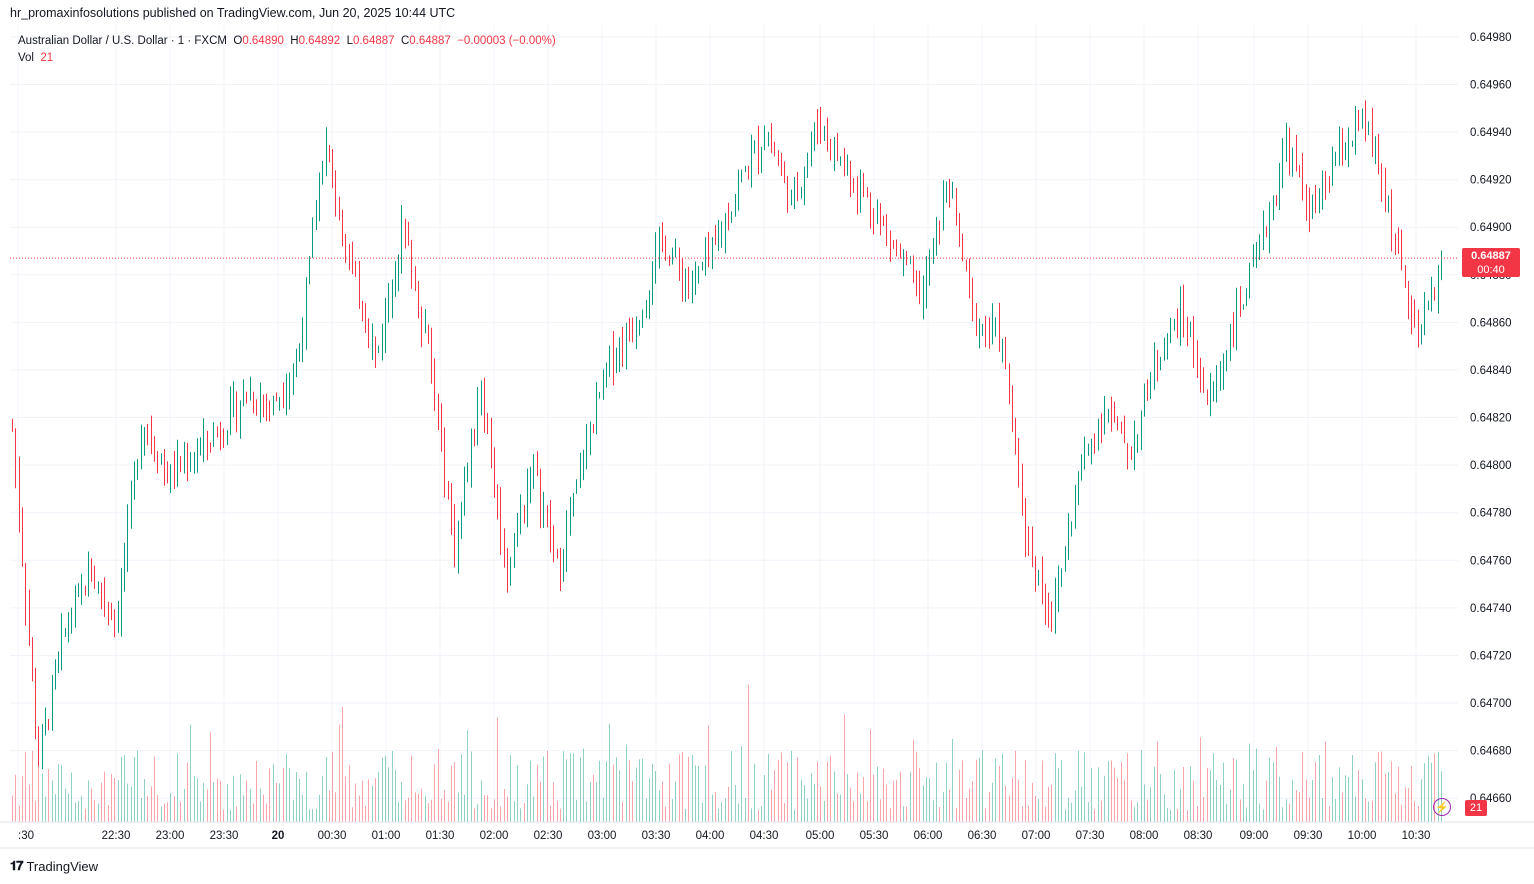  What do you see at coordinates (1491, 656) in the screenshot?
I see `price-tick-label: 0.64720` at bounding box center [1491, 656].